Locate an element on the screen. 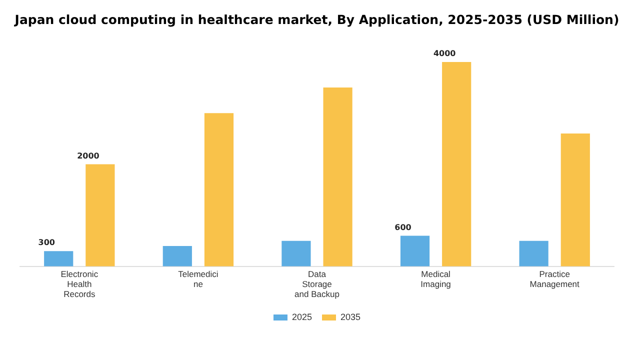 The image size is (634, 337). x-tick-label: Practice Management is located at coordinates (555, 279).